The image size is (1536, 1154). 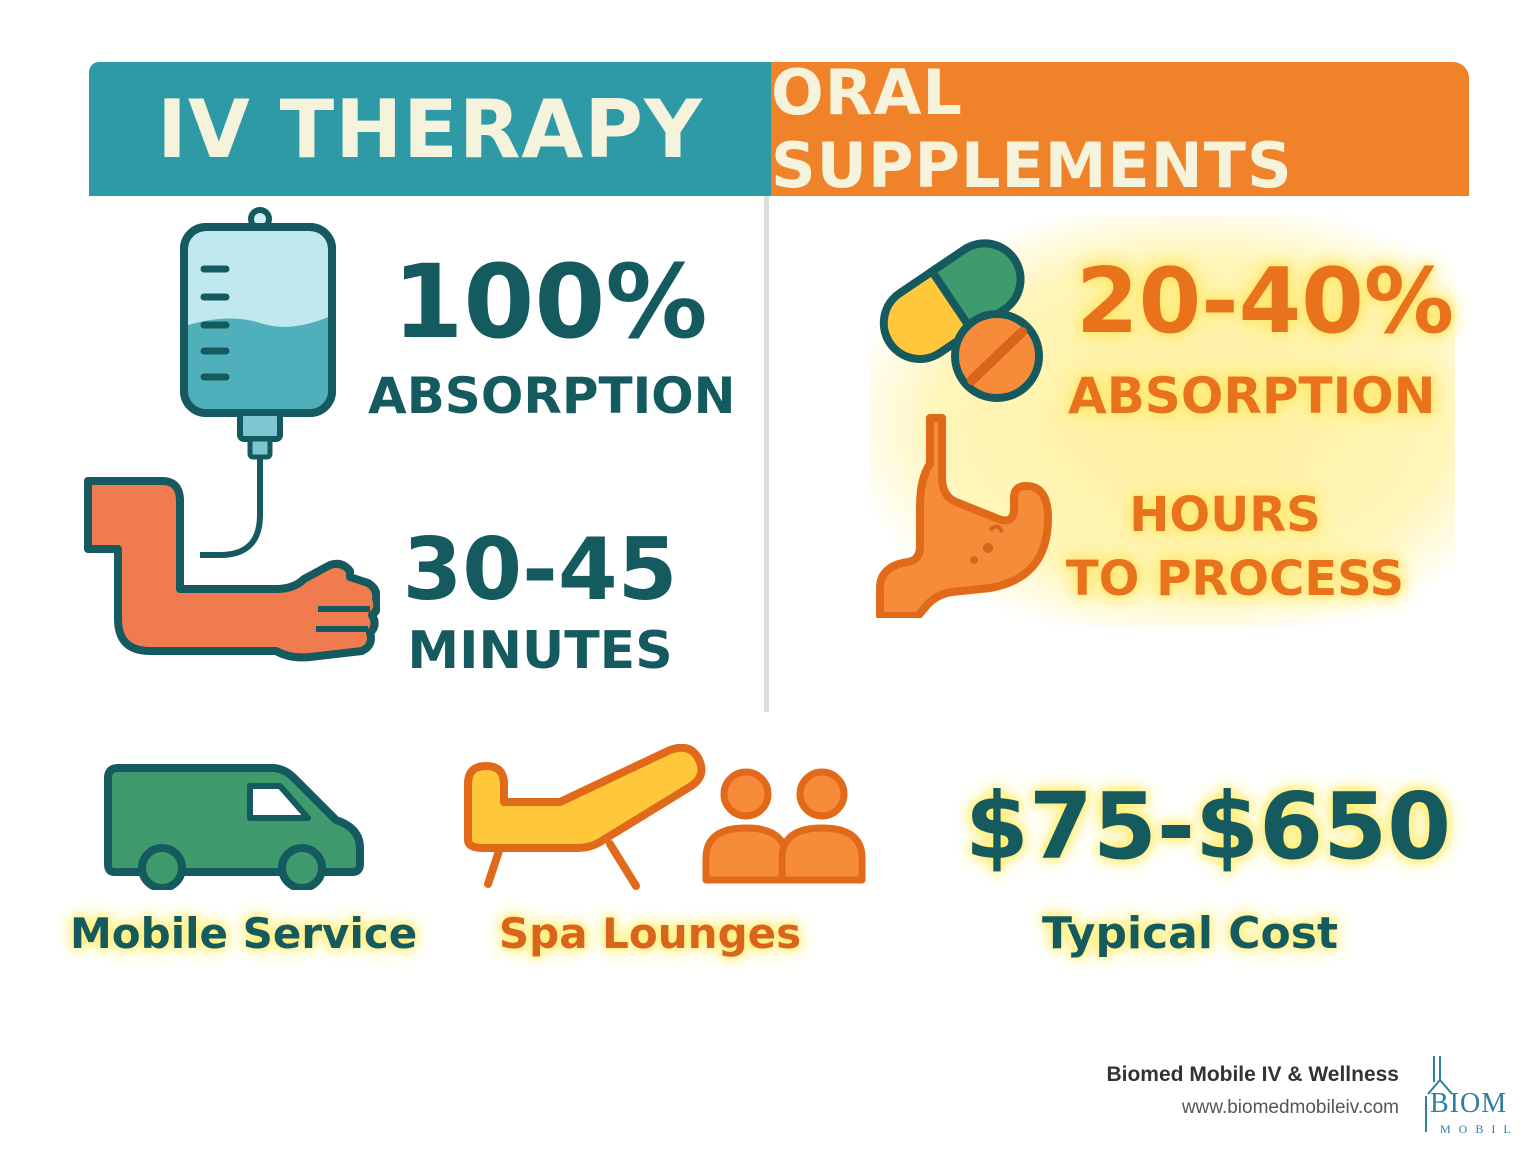 What do you see at coordinates (1290, 1107) in the screenshot?
I see `company-url: www.biomedmobileiv.com` at bounding box center [1290, 1107].